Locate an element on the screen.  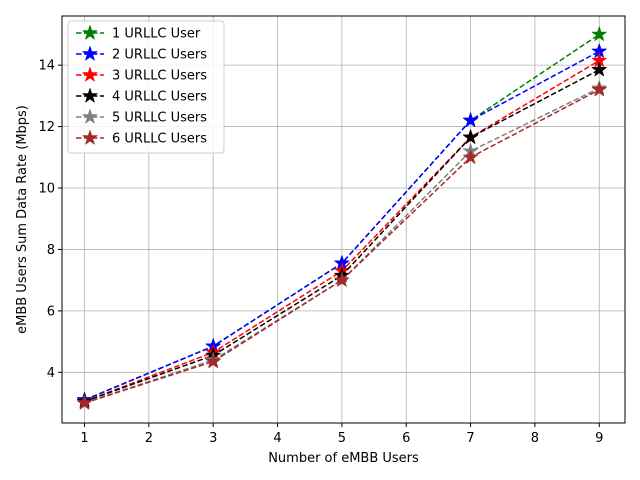
x-axis-ticks: 1 2 3 4 5 6 7 8 9 is located at coordinates (341, 434).